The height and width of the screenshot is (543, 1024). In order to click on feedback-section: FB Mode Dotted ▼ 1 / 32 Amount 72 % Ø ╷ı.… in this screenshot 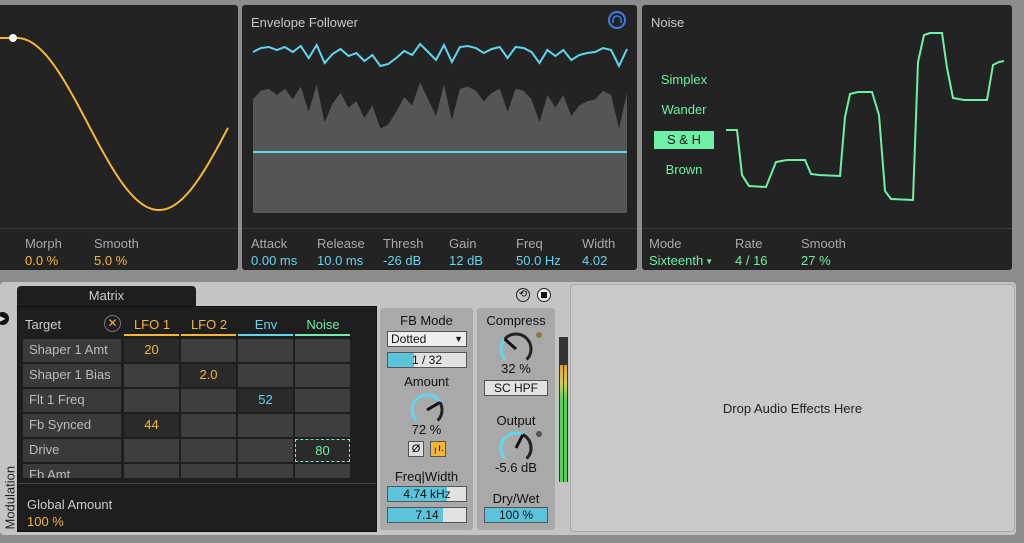, I will do `click(426, 419)`.